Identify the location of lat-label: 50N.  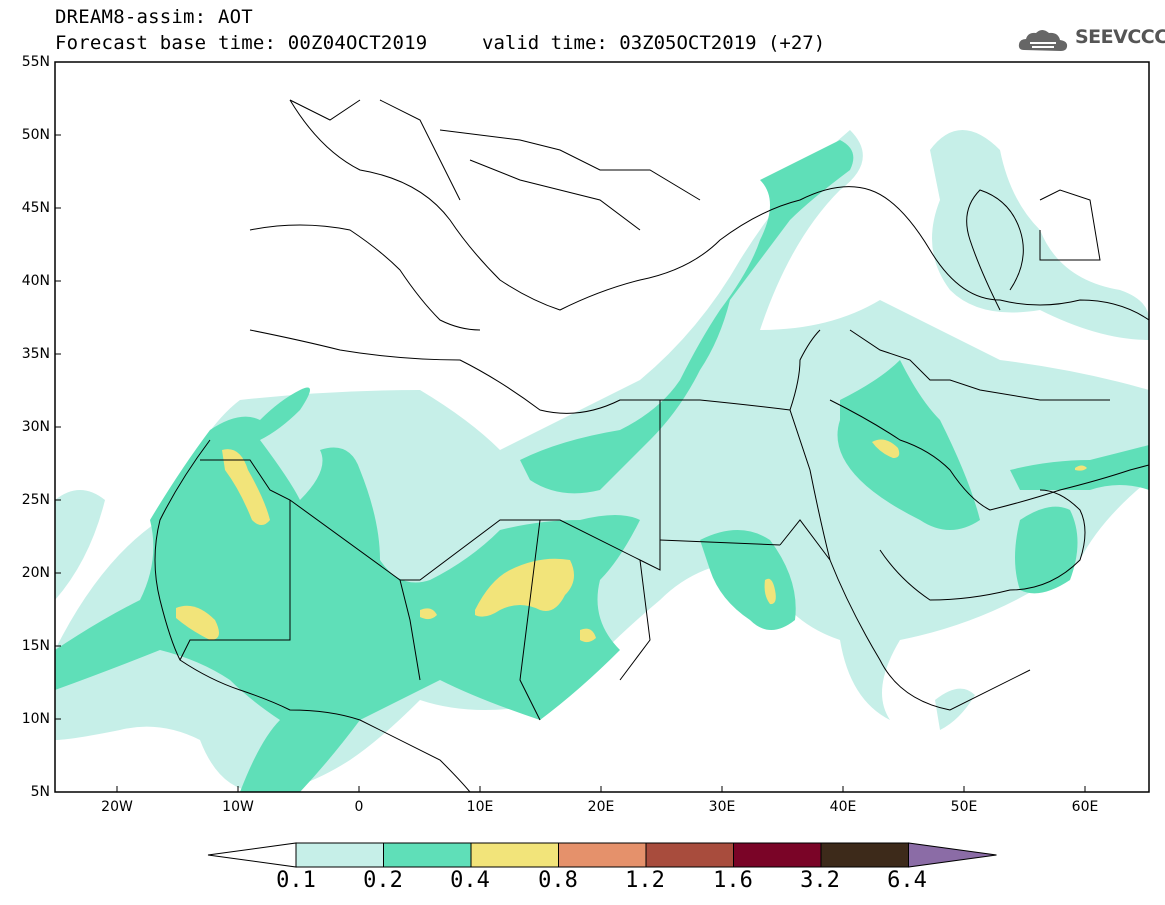
(35, 135).